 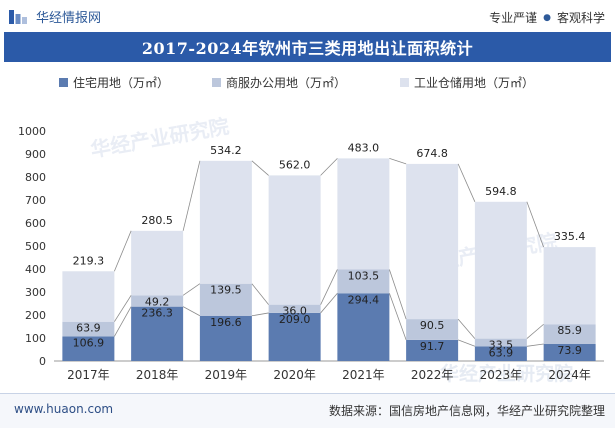 I want to click on y-tick-label: 1000, so click(x=32, y=131).